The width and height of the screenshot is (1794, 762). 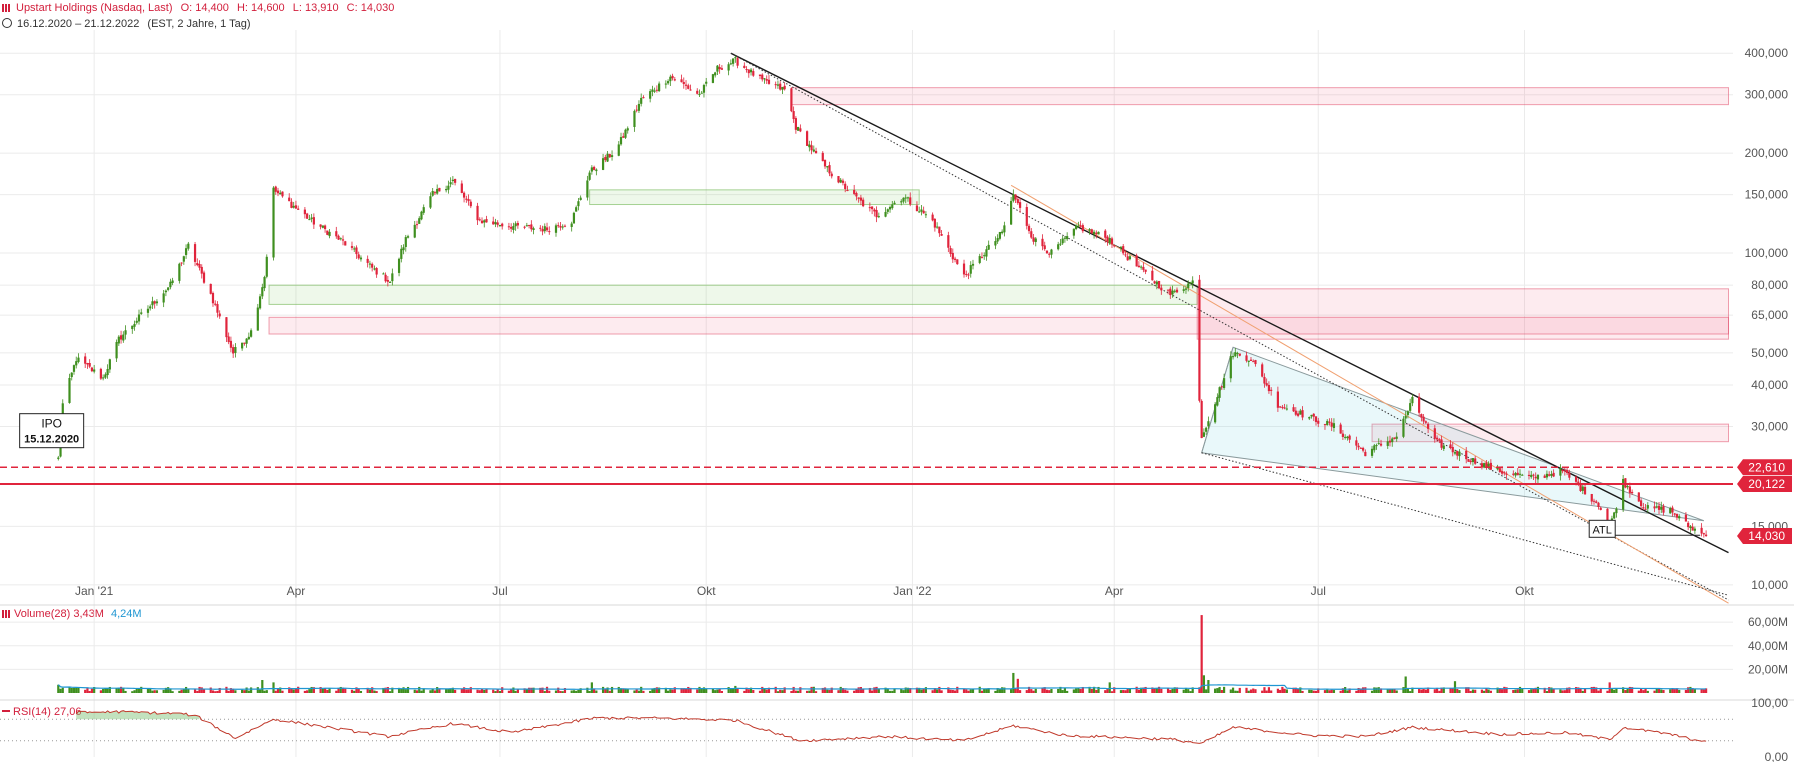 What do you see at coordinates (67, 712) in the screenshot?
I see `rsi-value: 27,06` at bounding box center [67, 712].